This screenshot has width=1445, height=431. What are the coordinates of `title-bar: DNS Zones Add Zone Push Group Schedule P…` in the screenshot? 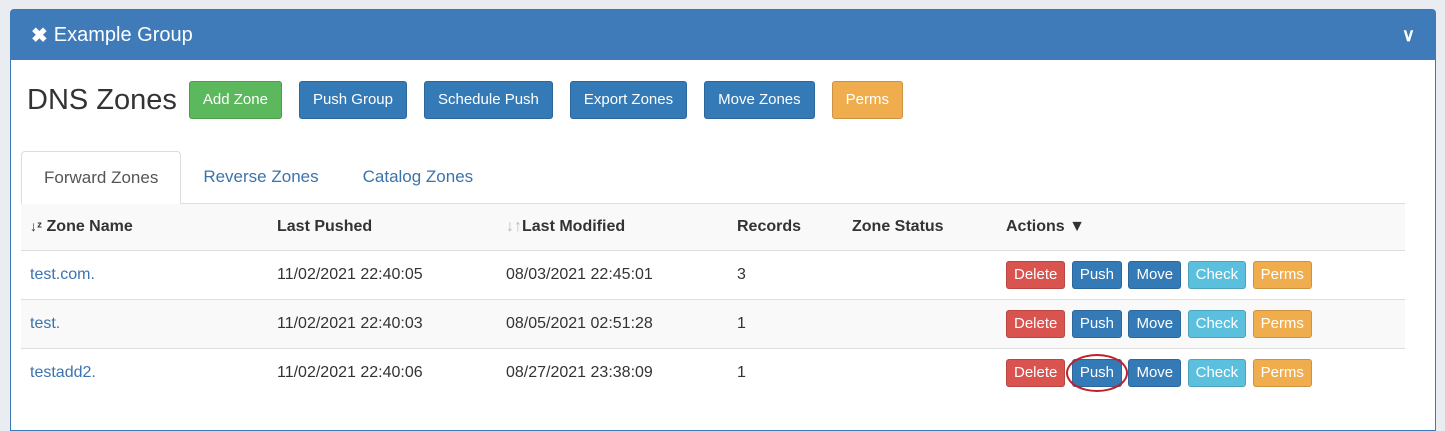 It's located at (473, 100).